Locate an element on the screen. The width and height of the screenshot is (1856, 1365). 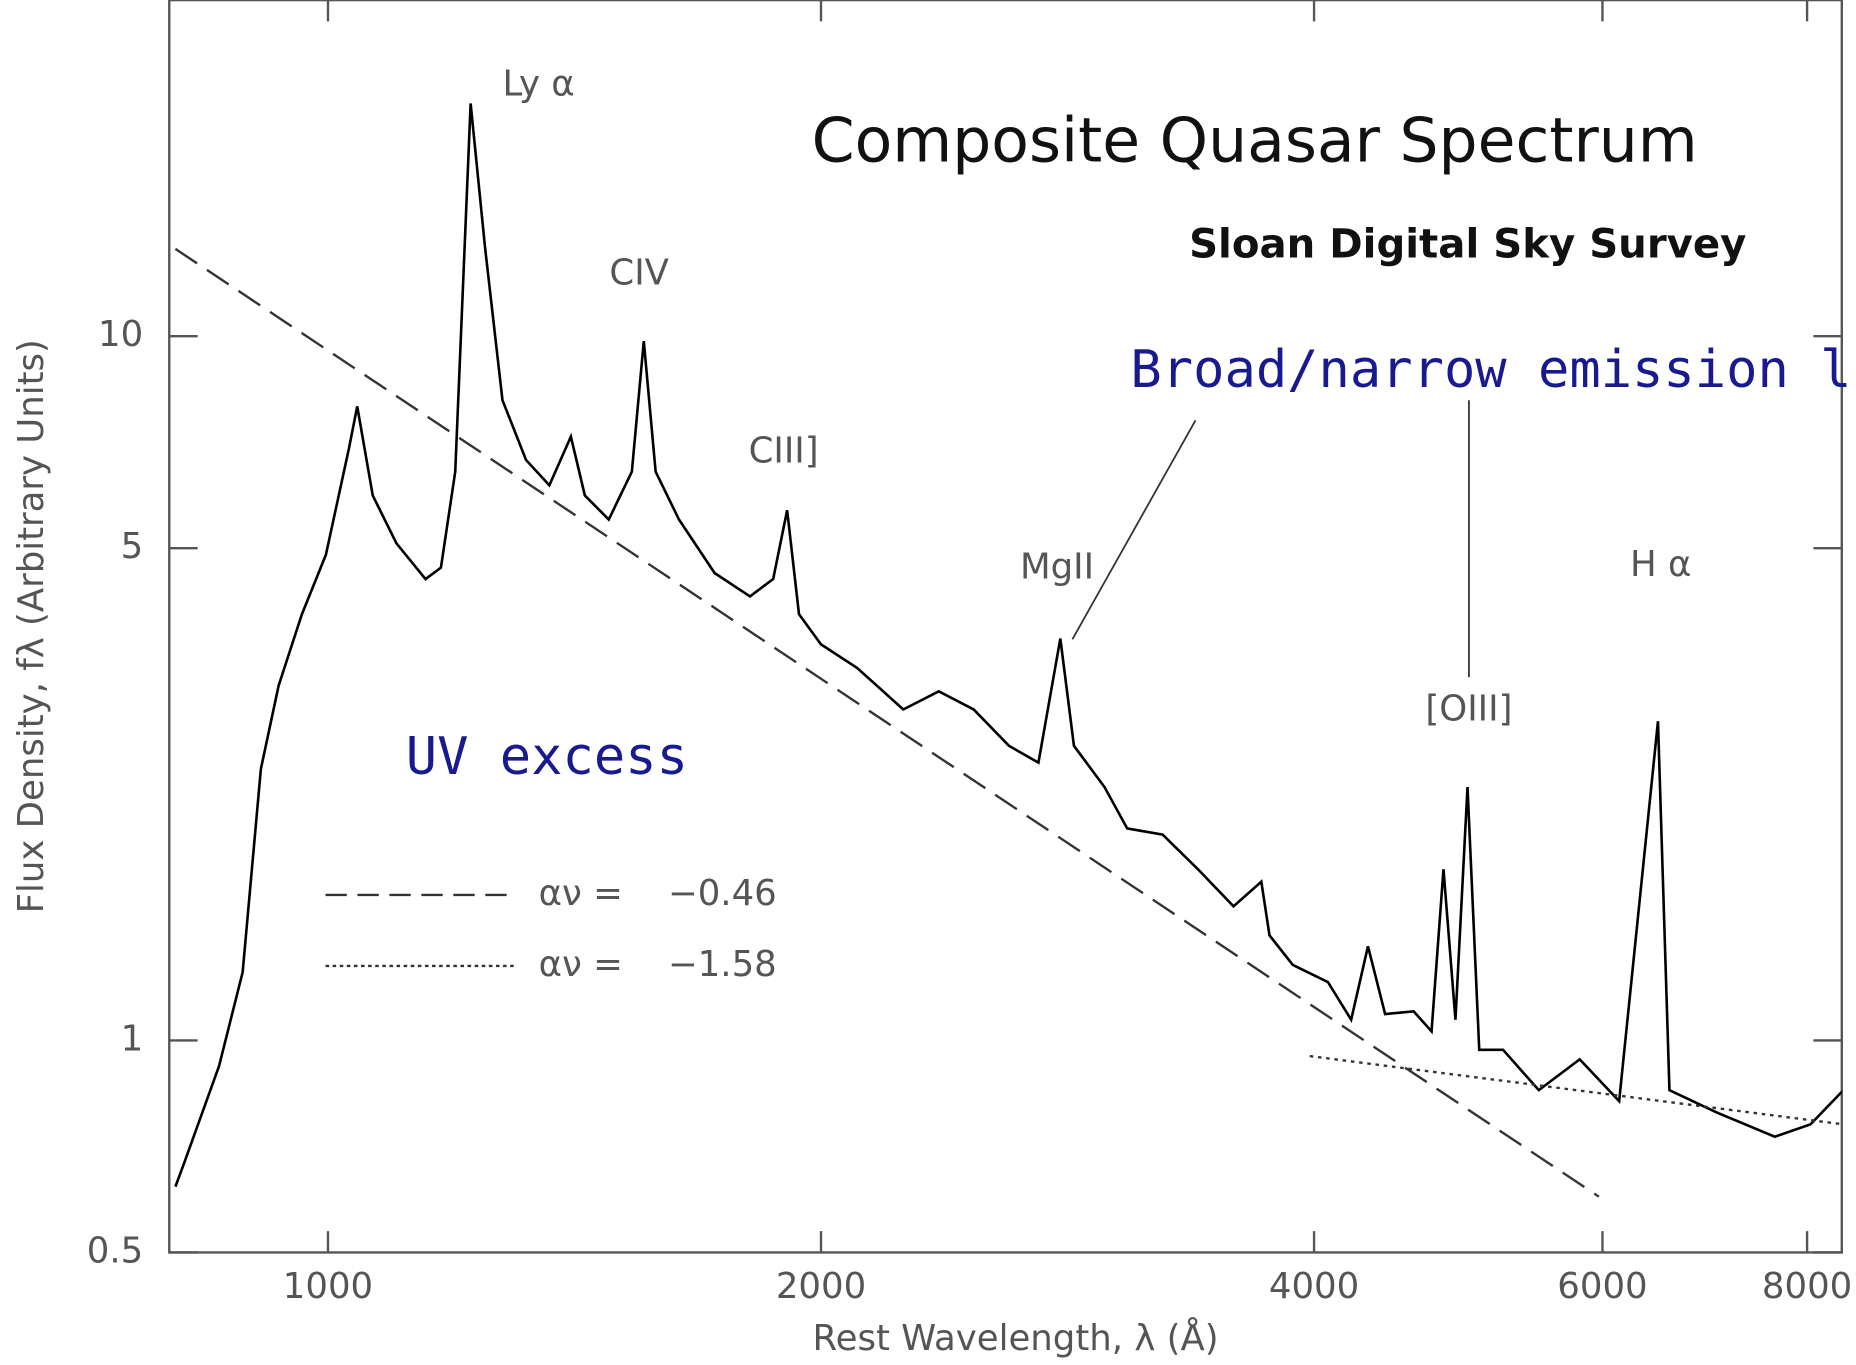
y-tick-label: 0.5 is located at coordinates (115, 1250).